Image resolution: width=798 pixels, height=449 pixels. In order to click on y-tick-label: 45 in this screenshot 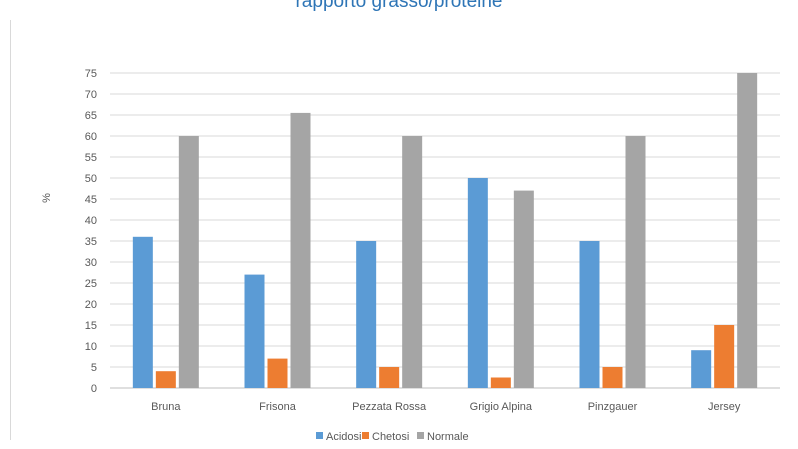, I will do `click(91, 200)`.